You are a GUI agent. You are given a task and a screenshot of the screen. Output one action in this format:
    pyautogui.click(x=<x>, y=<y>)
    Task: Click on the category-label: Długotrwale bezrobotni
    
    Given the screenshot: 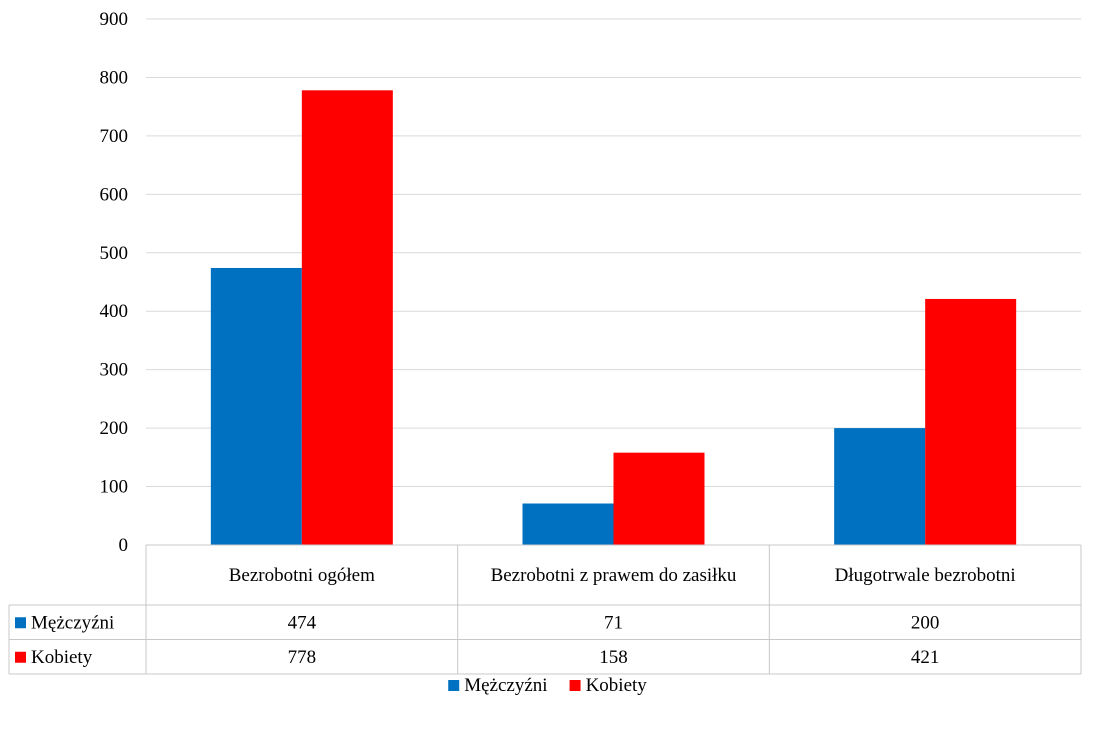 What is the action you would take?
    pyautogui.click(x=925, y=575)
    